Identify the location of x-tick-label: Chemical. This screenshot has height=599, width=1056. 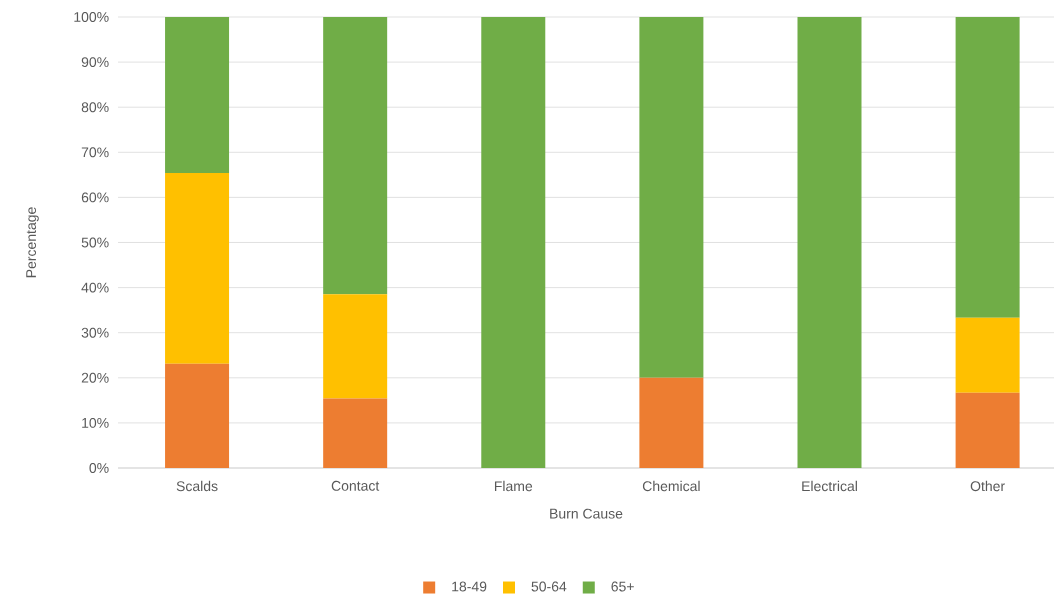
(671, 486).